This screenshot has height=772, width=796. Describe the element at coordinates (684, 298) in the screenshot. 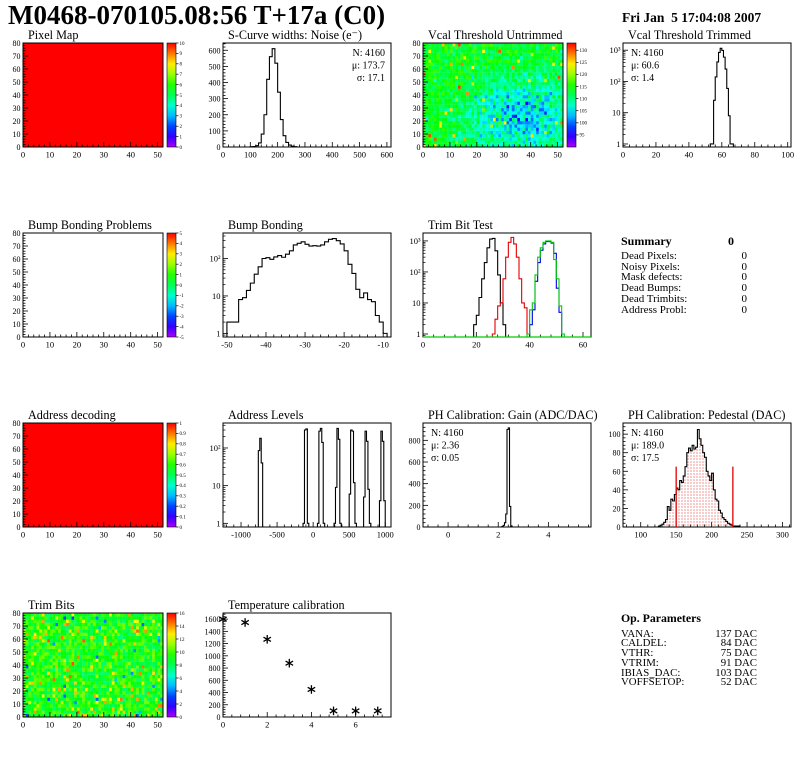

I see `summary-row: Dead Trimbits: 0` at that location.